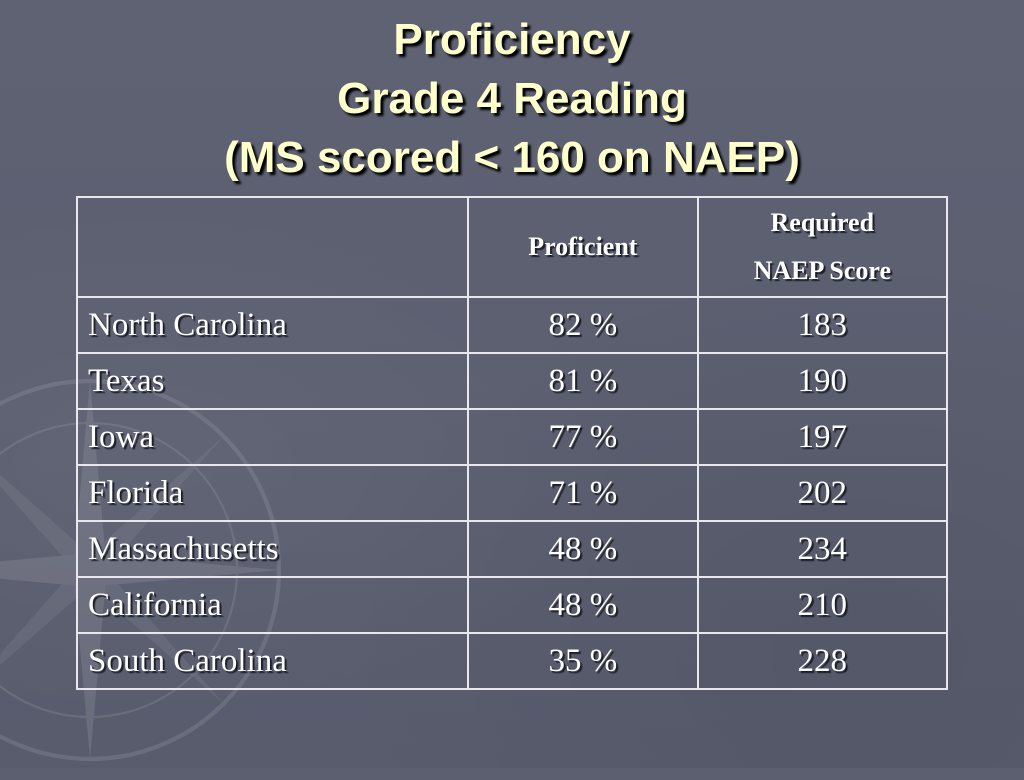  I want to click on title-line-2: Grade 4 Reading, so click(512, 98).